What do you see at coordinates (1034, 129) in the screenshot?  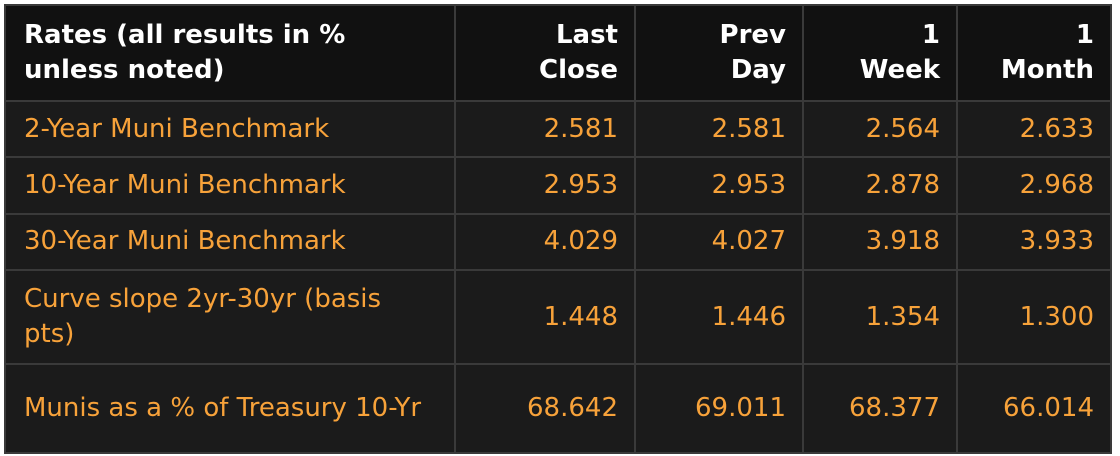 I see `value-cell: 2.633` at bounding box center [1034, 129].